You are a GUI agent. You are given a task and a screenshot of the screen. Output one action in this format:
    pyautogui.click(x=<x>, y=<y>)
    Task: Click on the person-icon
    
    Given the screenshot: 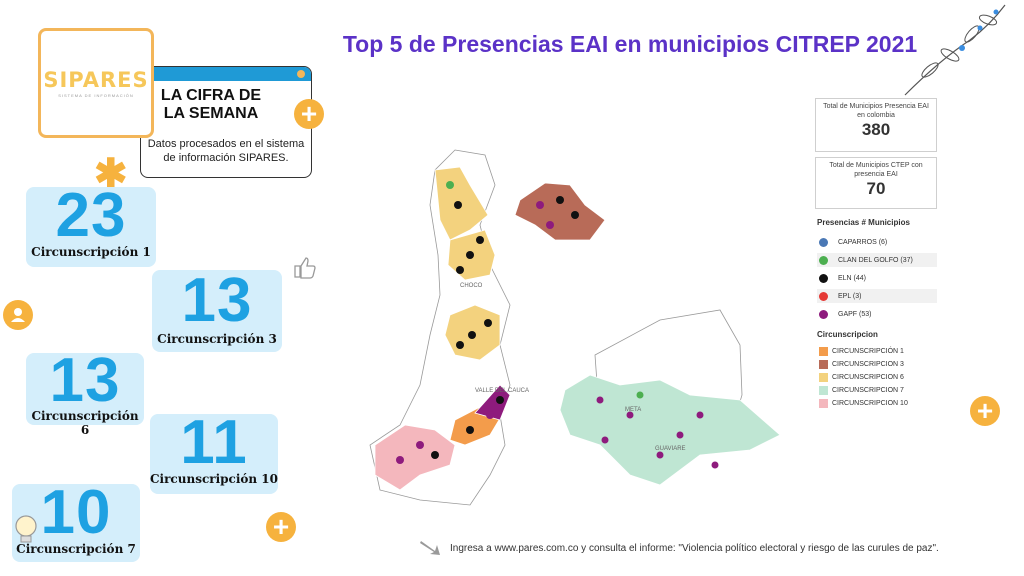 What is the action you would take?
    pyautogui.click(x=18, y=315)
    